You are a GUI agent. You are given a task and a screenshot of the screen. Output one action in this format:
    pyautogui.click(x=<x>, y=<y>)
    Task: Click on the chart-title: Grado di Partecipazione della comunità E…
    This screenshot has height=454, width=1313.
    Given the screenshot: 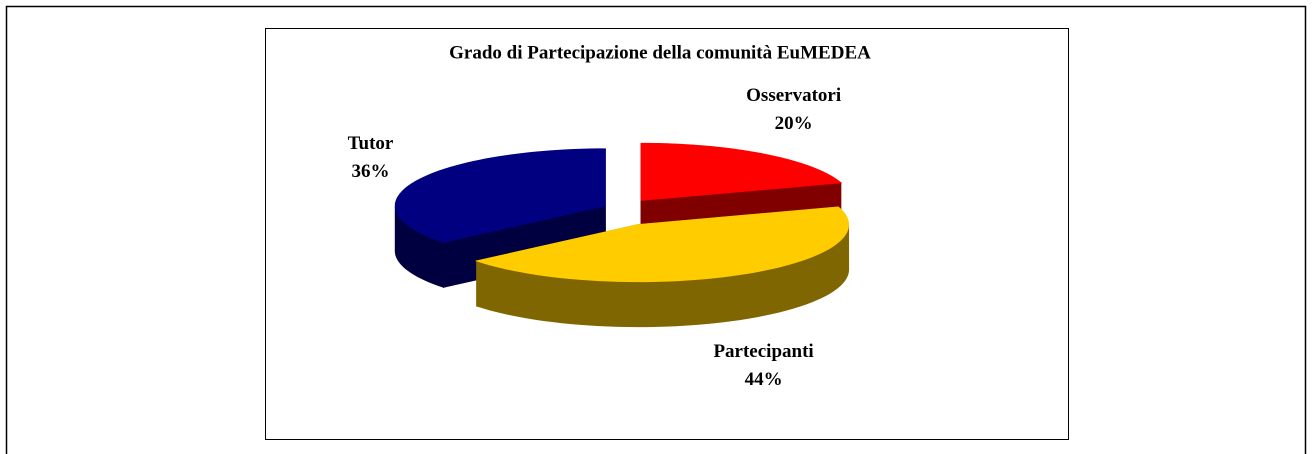 What is the action you would take?
    pyautogui.click(x=660, y=52)
    